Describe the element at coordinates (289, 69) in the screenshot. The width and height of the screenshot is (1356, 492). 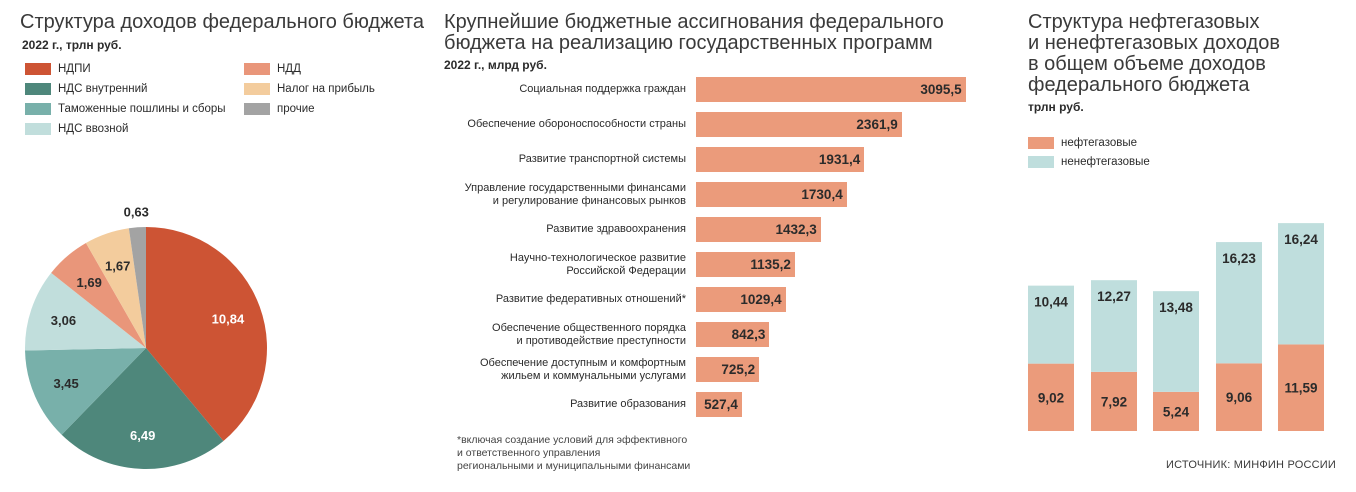
I see `legend-label: НДД` at that location.